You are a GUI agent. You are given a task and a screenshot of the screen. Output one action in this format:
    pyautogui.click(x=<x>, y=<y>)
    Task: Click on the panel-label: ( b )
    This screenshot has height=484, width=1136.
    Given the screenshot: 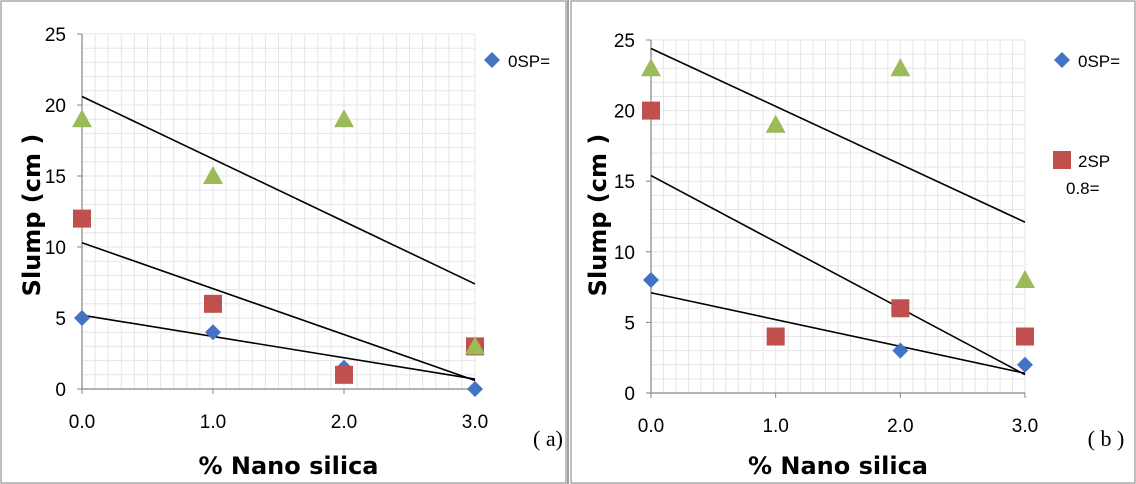 What is the action you would take?
    pyautogui.click(x=1106, y=438)
    